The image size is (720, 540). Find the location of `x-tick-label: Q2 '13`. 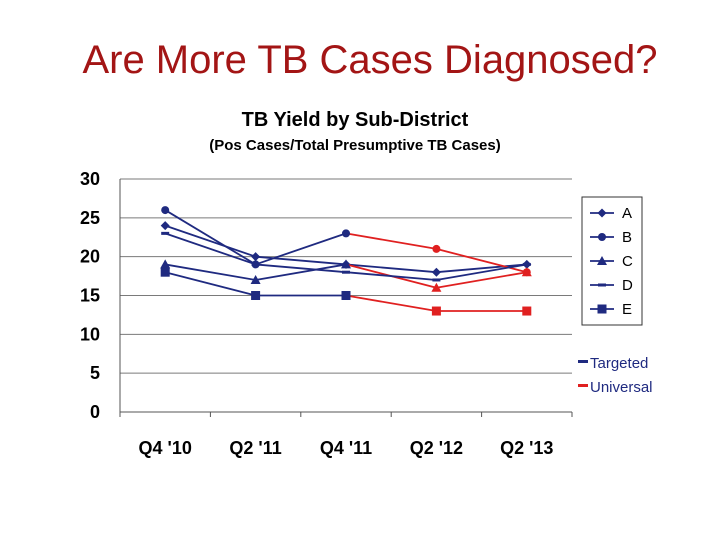

x-tick-label: Q2 '13 is located at coordinates (526, 448).